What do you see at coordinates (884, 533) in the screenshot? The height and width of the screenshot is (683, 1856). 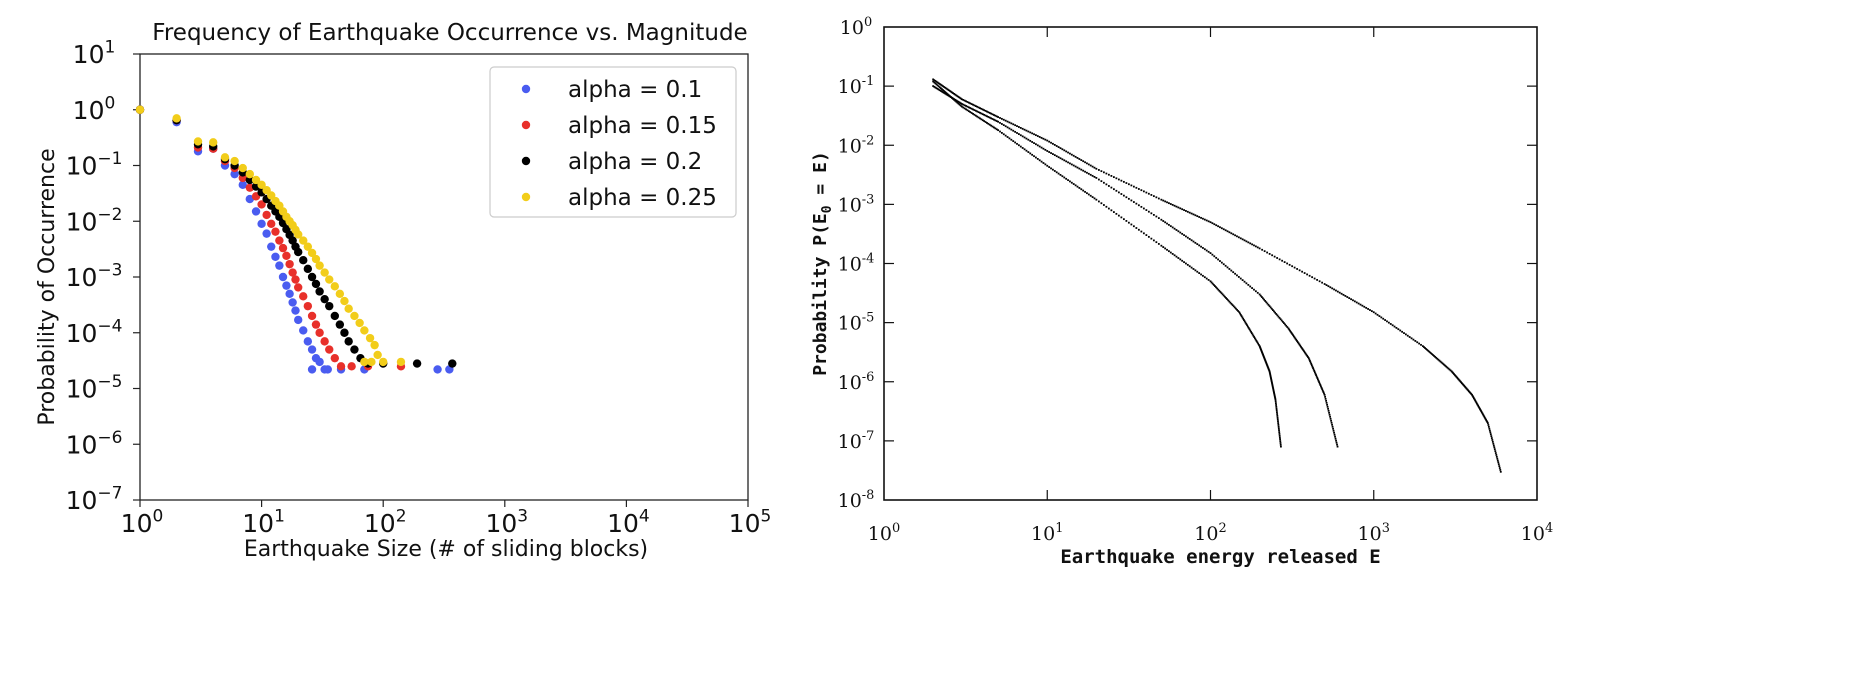 I see `x-tick-label: 100` at bounding box center [884, 533].